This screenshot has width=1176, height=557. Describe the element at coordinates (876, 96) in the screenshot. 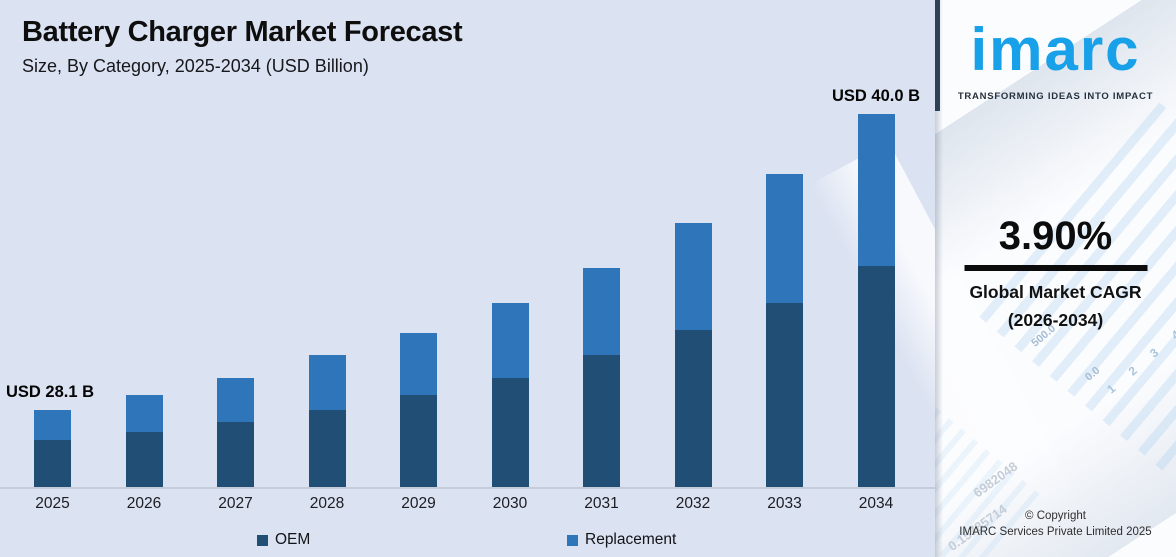

I see `value-label-2034: USD 40.0 B` at that location.